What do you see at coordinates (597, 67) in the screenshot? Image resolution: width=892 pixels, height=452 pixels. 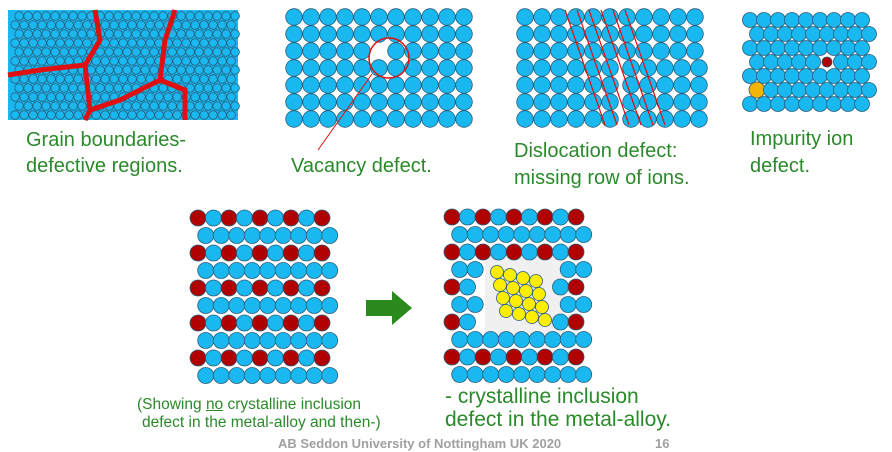 I see `dislocation-line` at bounding box center [597, 67].